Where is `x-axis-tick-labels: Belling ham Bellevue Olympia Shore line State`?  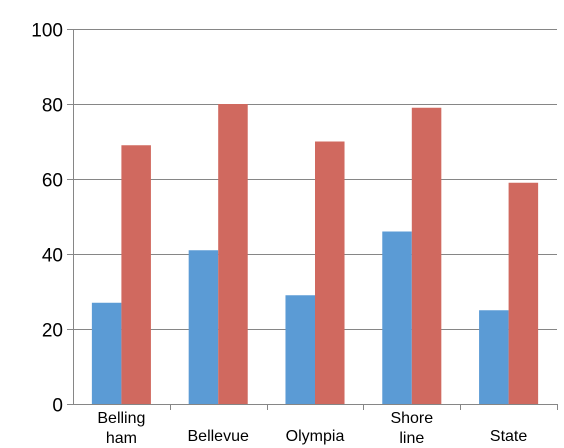
x-axis-tick-labels: Belling ham Bellevue Olympia Shore line State is located at coordinates (312, 428).